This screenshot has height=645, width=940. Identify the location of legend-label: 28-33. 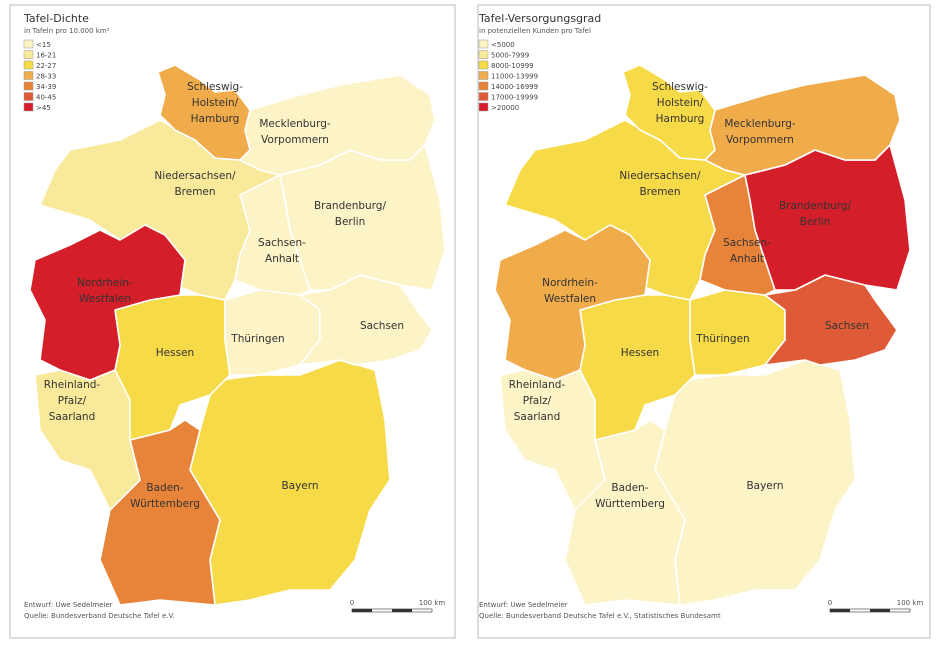
(46, 77).